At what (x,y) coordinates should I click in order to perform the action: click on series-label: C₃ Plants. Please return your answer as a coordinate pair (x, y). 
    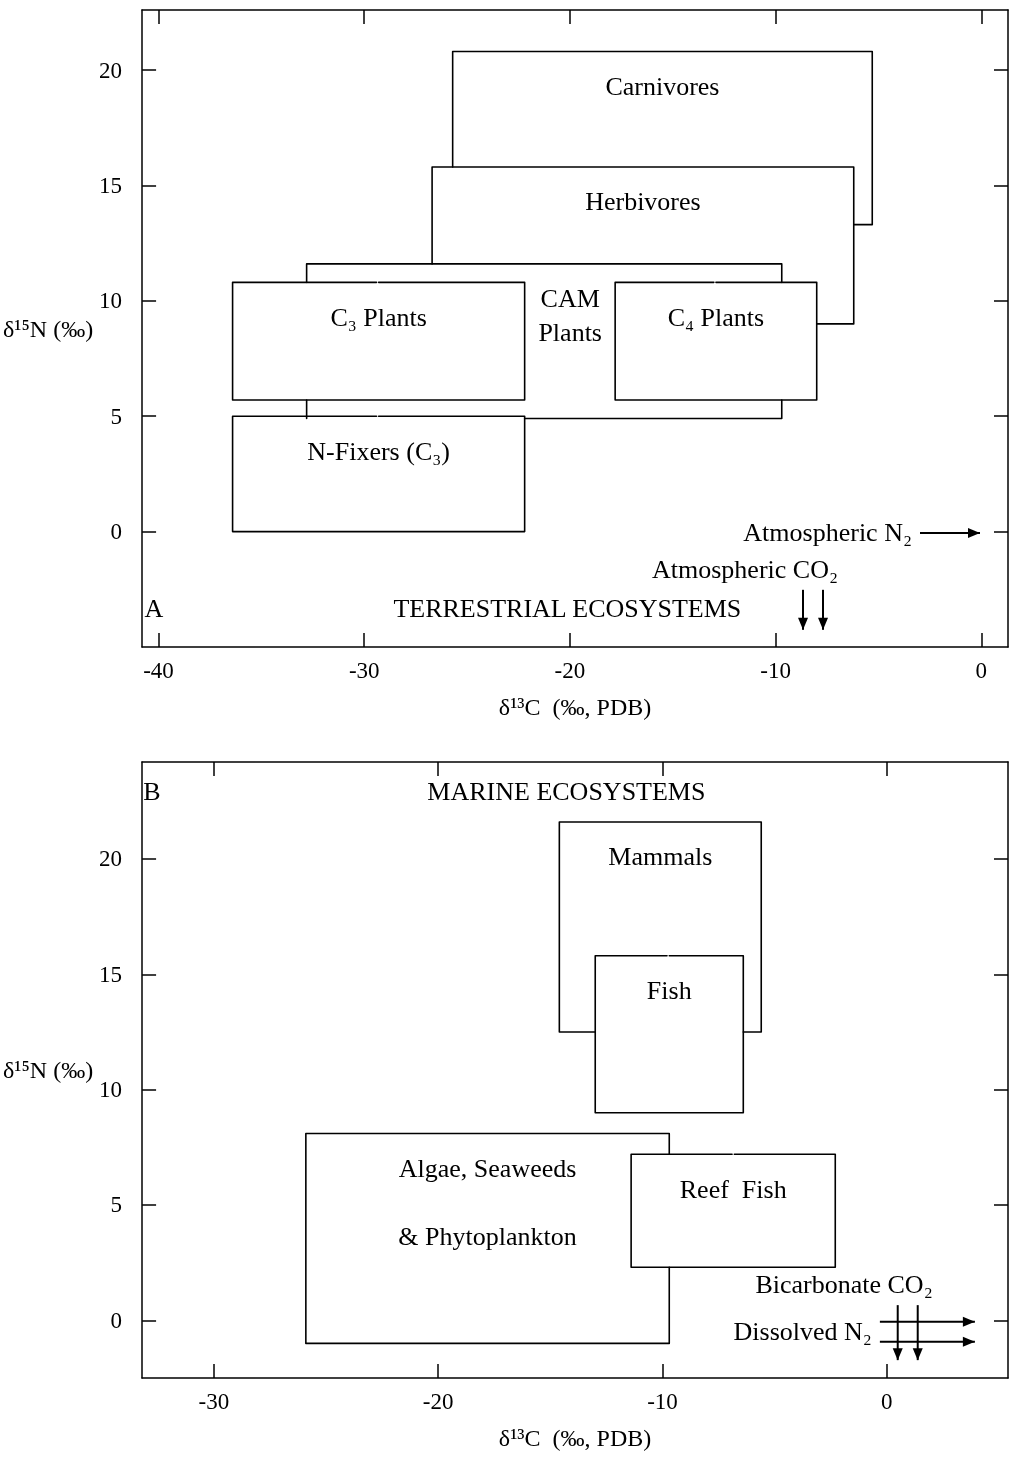
    Looking at the image, I should click on (378, 317).